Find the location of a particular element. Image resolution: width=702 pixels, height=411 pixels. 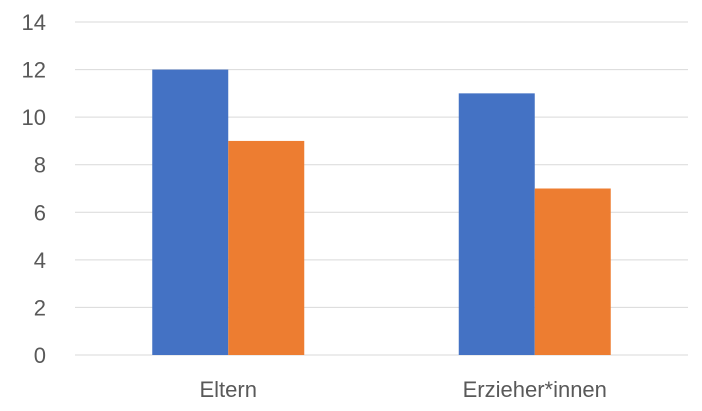

y-tick-label: 10 is located at coordinates (34, 117).